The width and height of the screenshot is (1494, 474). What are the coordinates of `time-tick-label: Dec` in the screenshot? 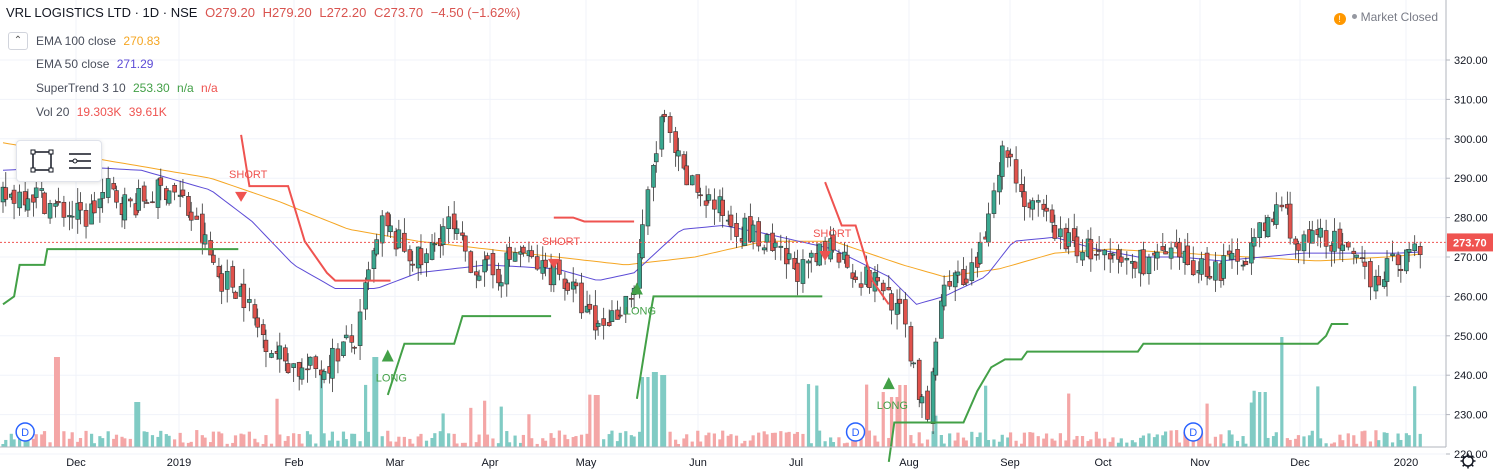 It's located at (76, 463).